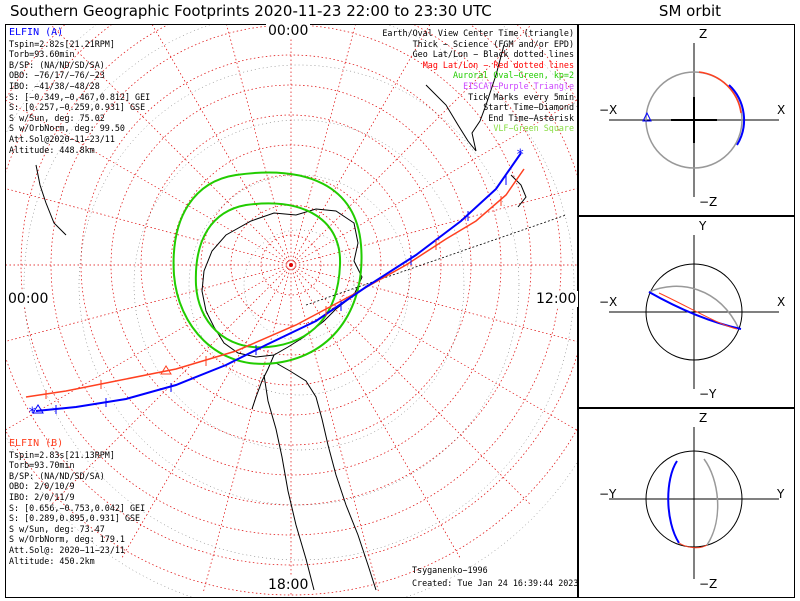 This screenshot has width=800, height=601. I want to click on orbit-plot-yz, so click(694, 503).